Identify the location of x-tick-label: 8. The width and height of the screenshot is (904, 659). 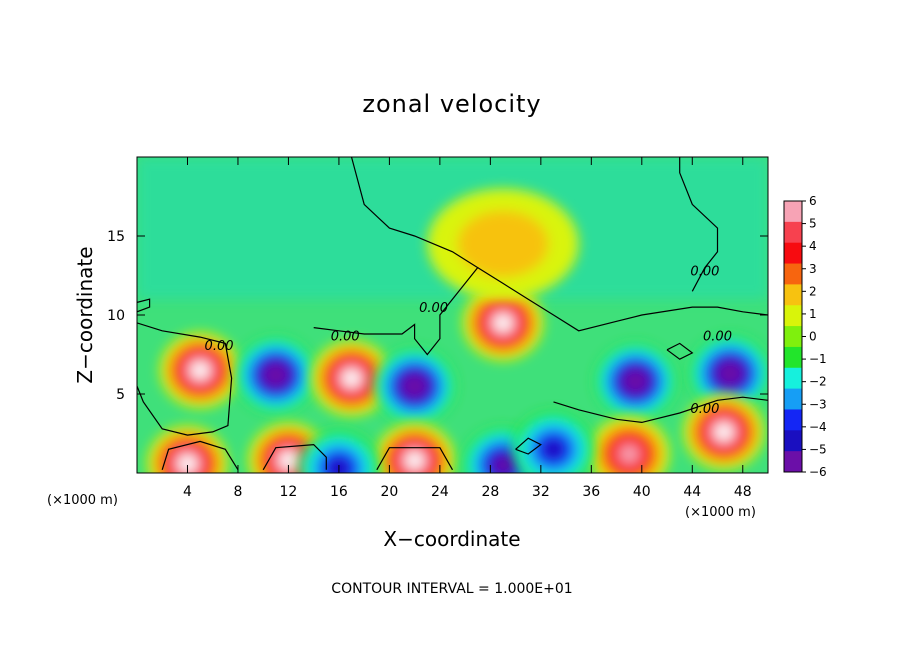
(237, 492).